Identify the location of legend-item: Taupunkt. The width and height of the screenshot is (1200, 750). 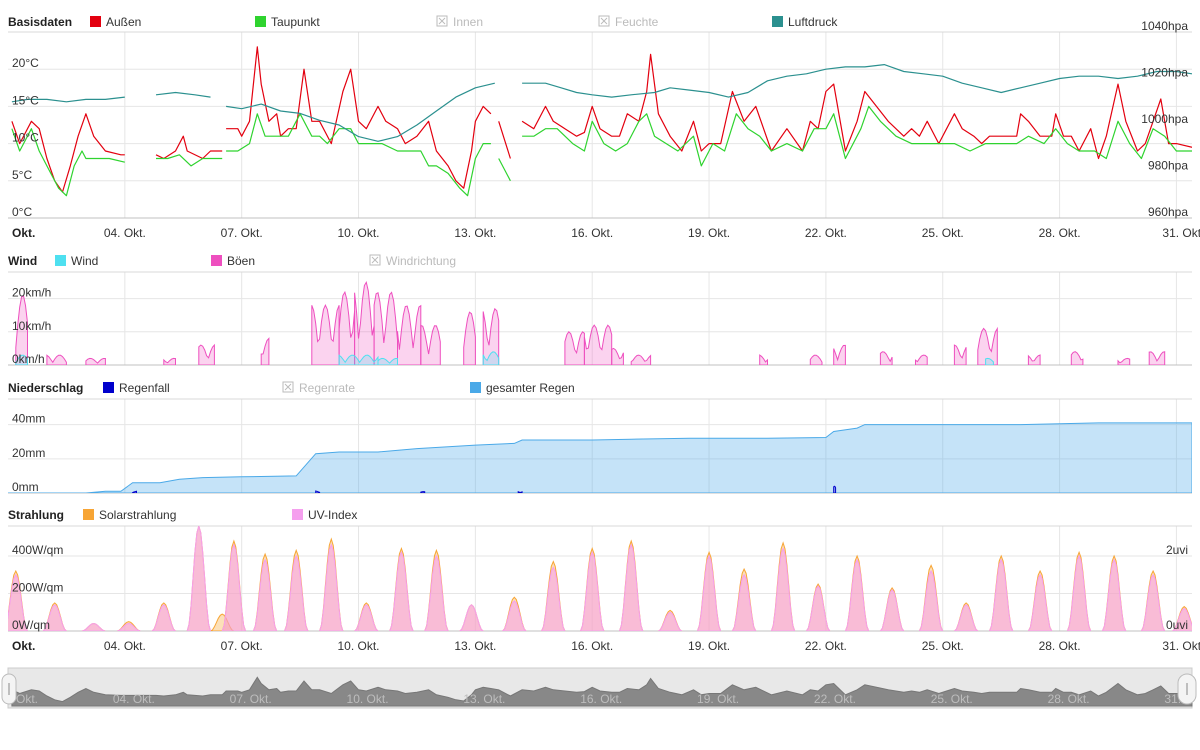
(287, 22).